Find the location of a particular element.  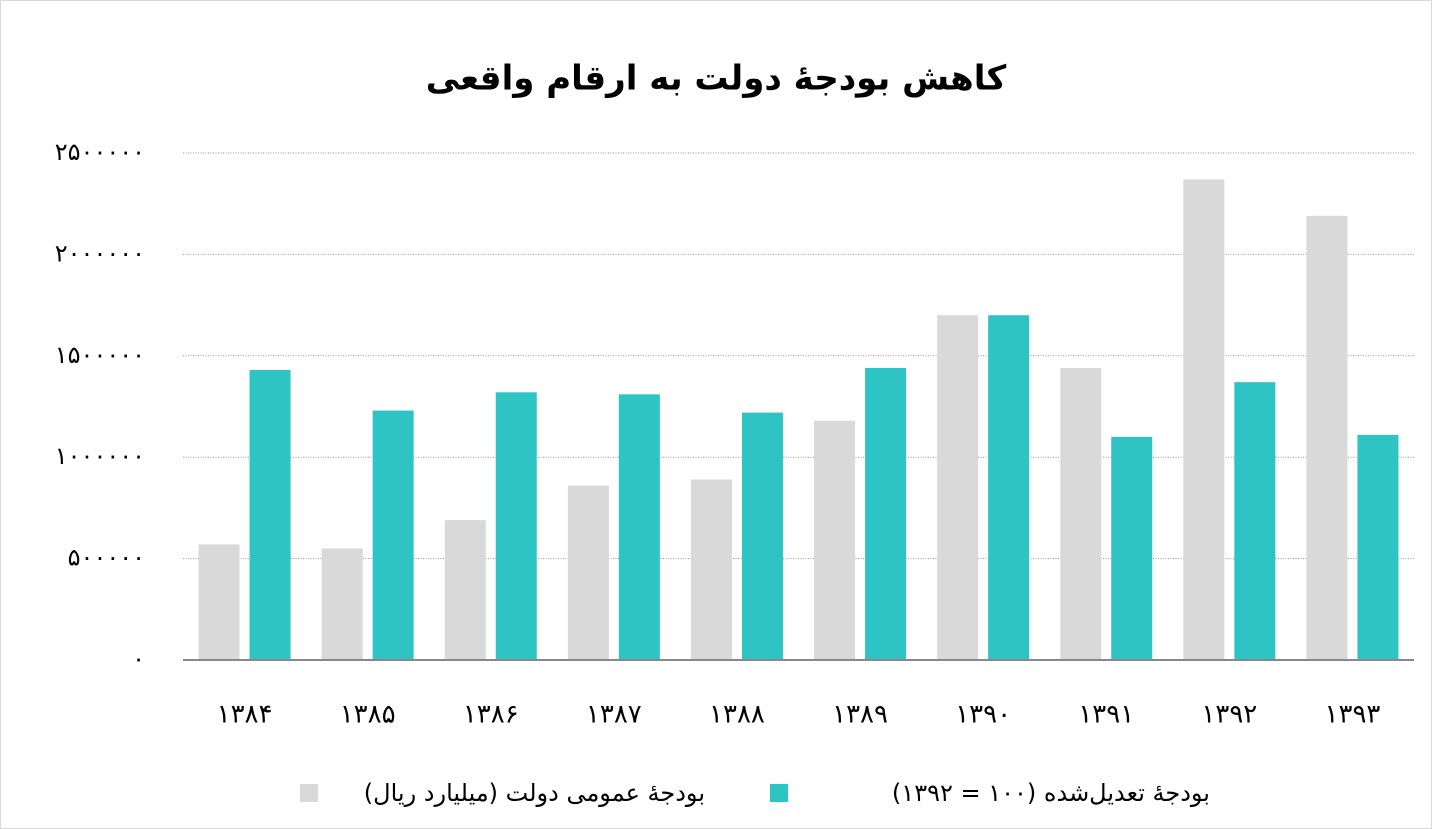

y-tick-label: ۲۰۰۰۰۰۰ is located at coordinates (100, 253).